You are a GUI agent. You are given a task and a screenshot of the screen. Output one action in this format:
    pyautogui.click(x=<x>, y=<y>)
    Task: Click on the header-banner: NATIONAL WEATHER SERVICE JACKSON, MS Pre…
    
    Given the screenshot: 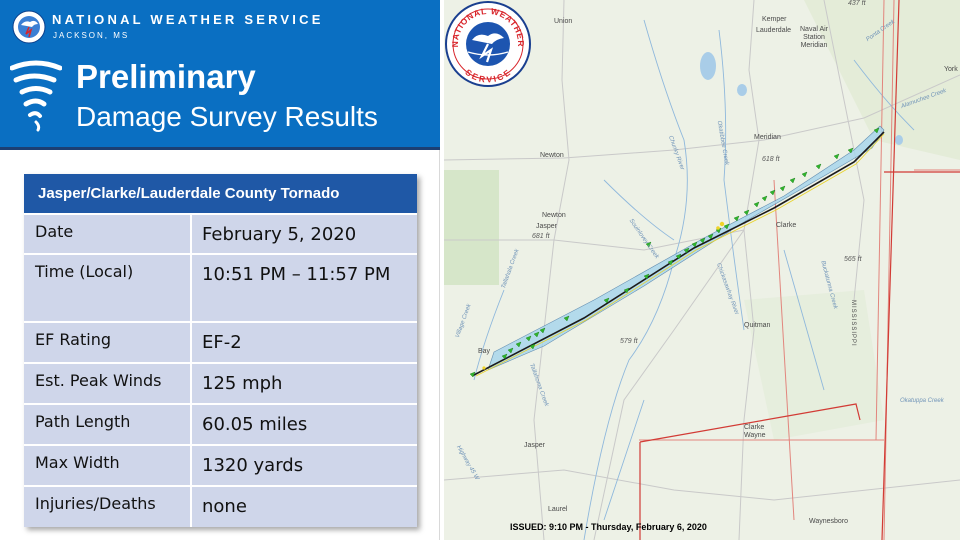 What is the action you would take?
    pyautogui.click(x=220, y=75)
    